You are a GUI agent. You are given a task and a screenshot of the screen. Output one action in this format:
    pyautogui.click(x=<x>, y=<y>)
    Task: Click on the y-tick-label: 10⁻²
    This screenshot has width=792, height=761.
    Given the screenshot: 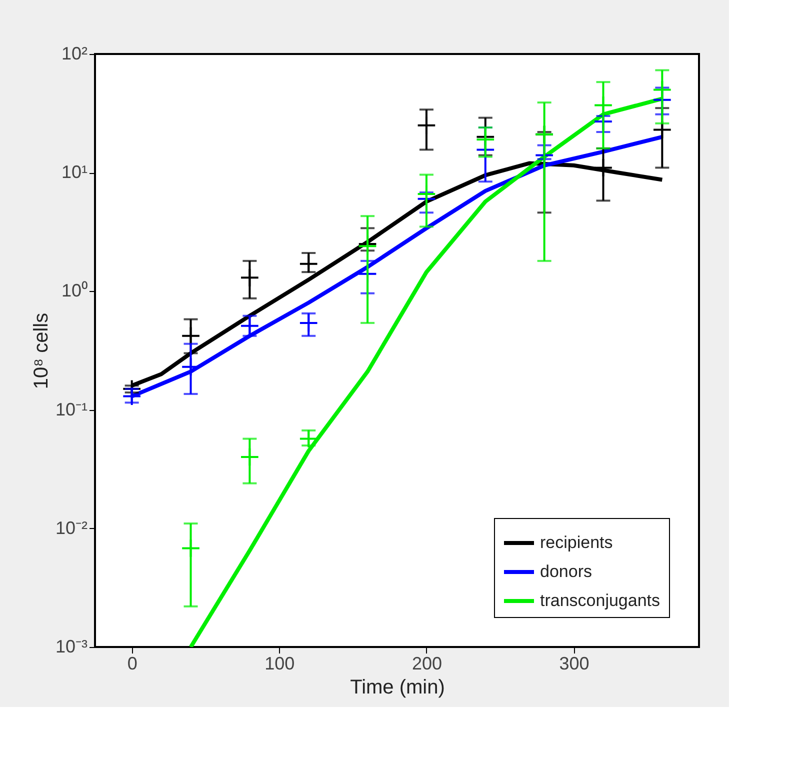 What is the action you would take?
    pyautogui.click(x=71, y=528)
    